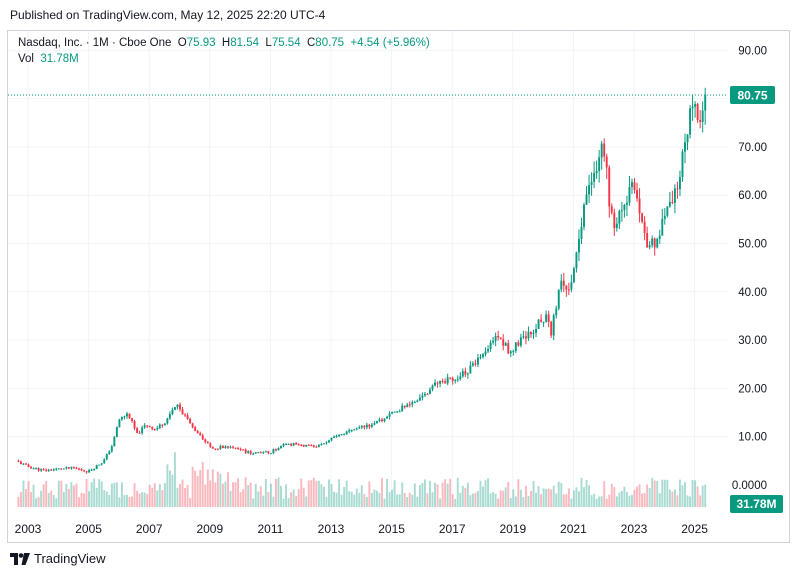 This screenshot has height=578, width=798. Describe the element at coordinates (749, 486) in the screenshot. I see `y-tick-label: 0.0000` at that location.